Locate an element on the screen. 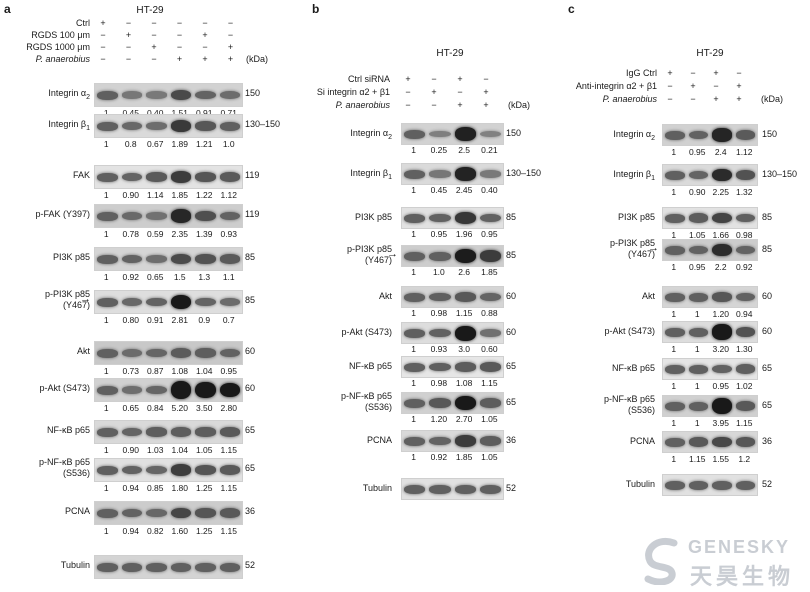 The height and width of the screenshot is (592, 810). quant-value: 0.93 is located at coordinates (439, 349).